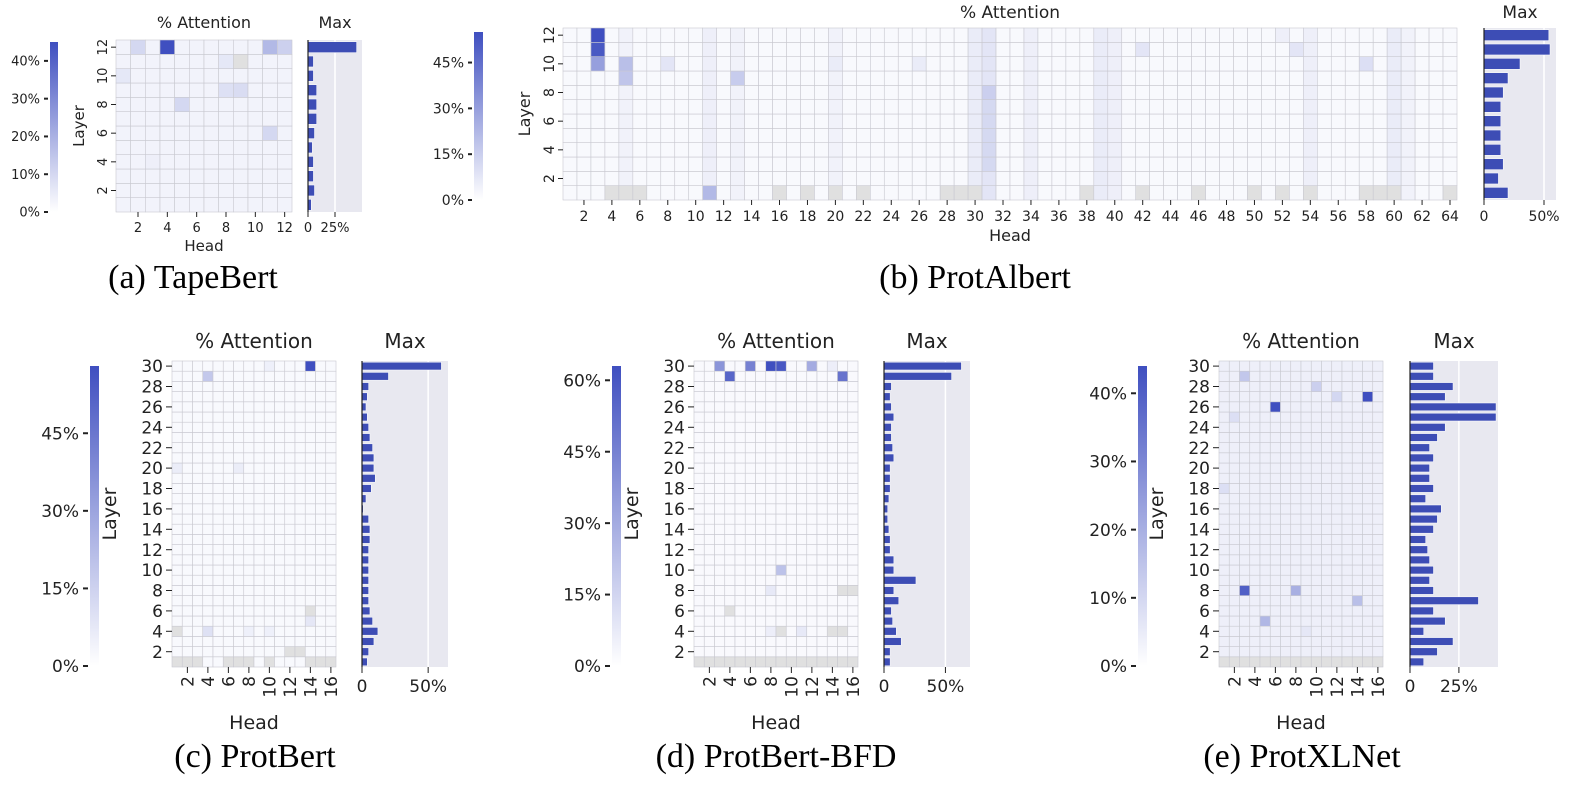  Describe the element at coordinates (550, 178) in the screenshot. I see `y-tick-label: 2` at that location.